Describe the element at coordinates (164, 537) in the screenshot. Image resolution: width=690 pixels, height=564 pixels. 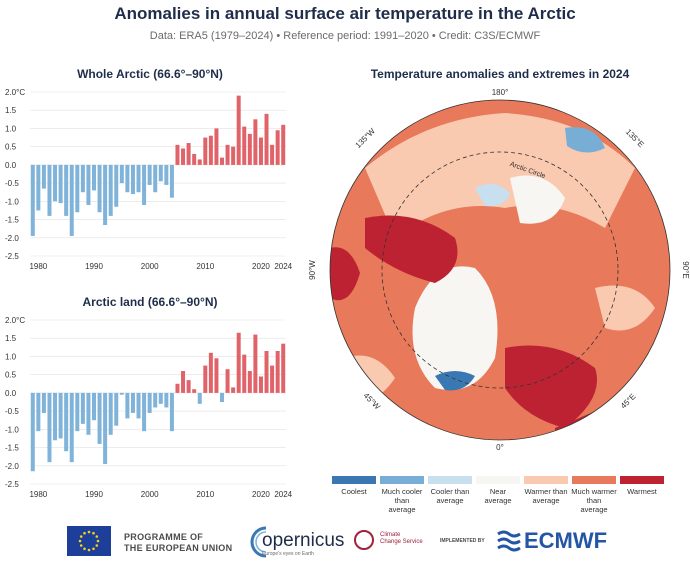
I see `eu-label-line1: PROGRAMME OF` at that location.